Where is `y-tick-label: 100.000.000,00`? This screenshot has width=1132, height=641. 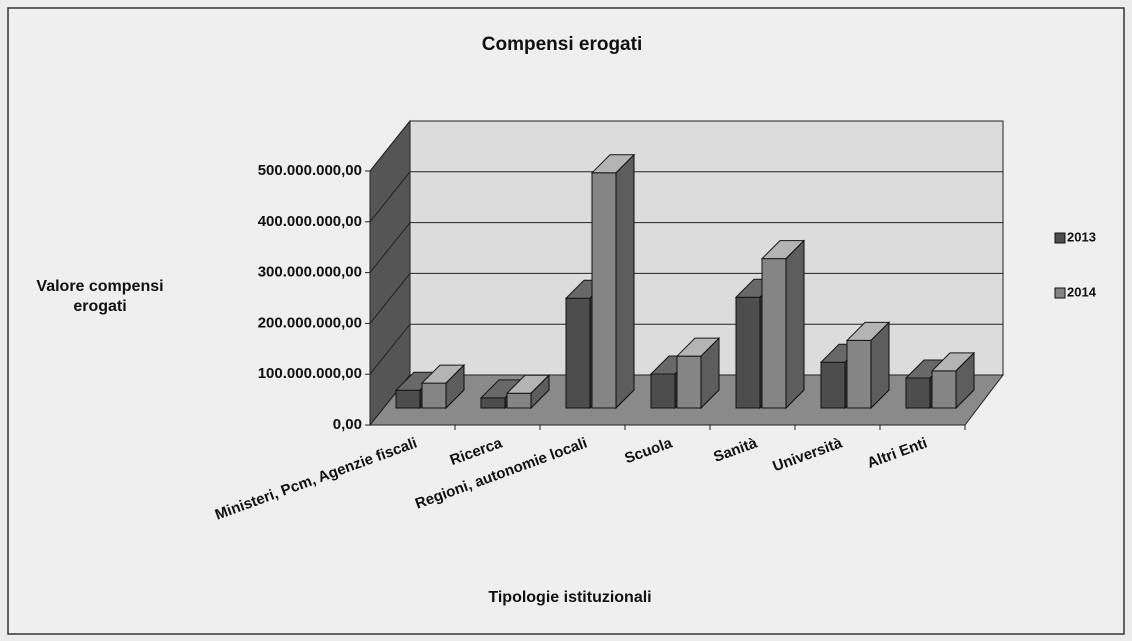 y-tick-label: 100.000.000,00 is located at coordinates (310, 373).